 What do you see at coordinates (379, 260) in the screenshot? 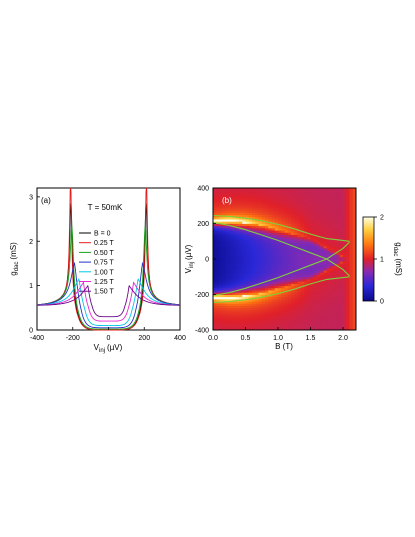
I see `colorbar-ticks: 012` at bounding box center [379, 260].